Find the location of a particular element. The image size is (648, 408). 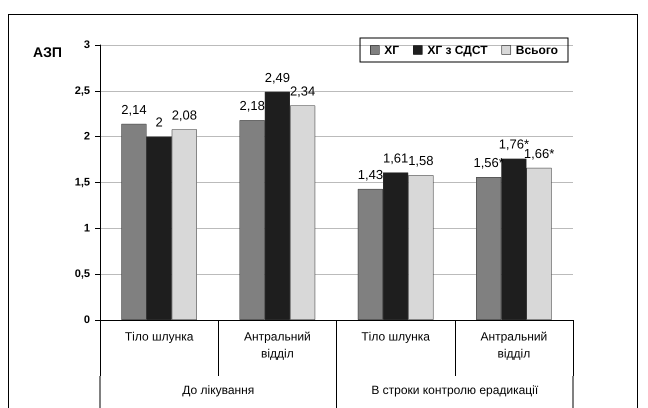

data-label: 1,61 is located at coordinates (395, 158).